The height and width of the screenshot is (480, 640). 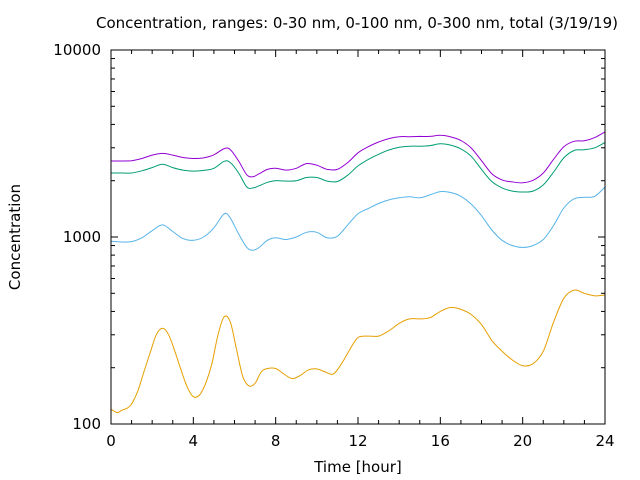 I want to click on x-tick-label: 8, so click(x=276, y=441).